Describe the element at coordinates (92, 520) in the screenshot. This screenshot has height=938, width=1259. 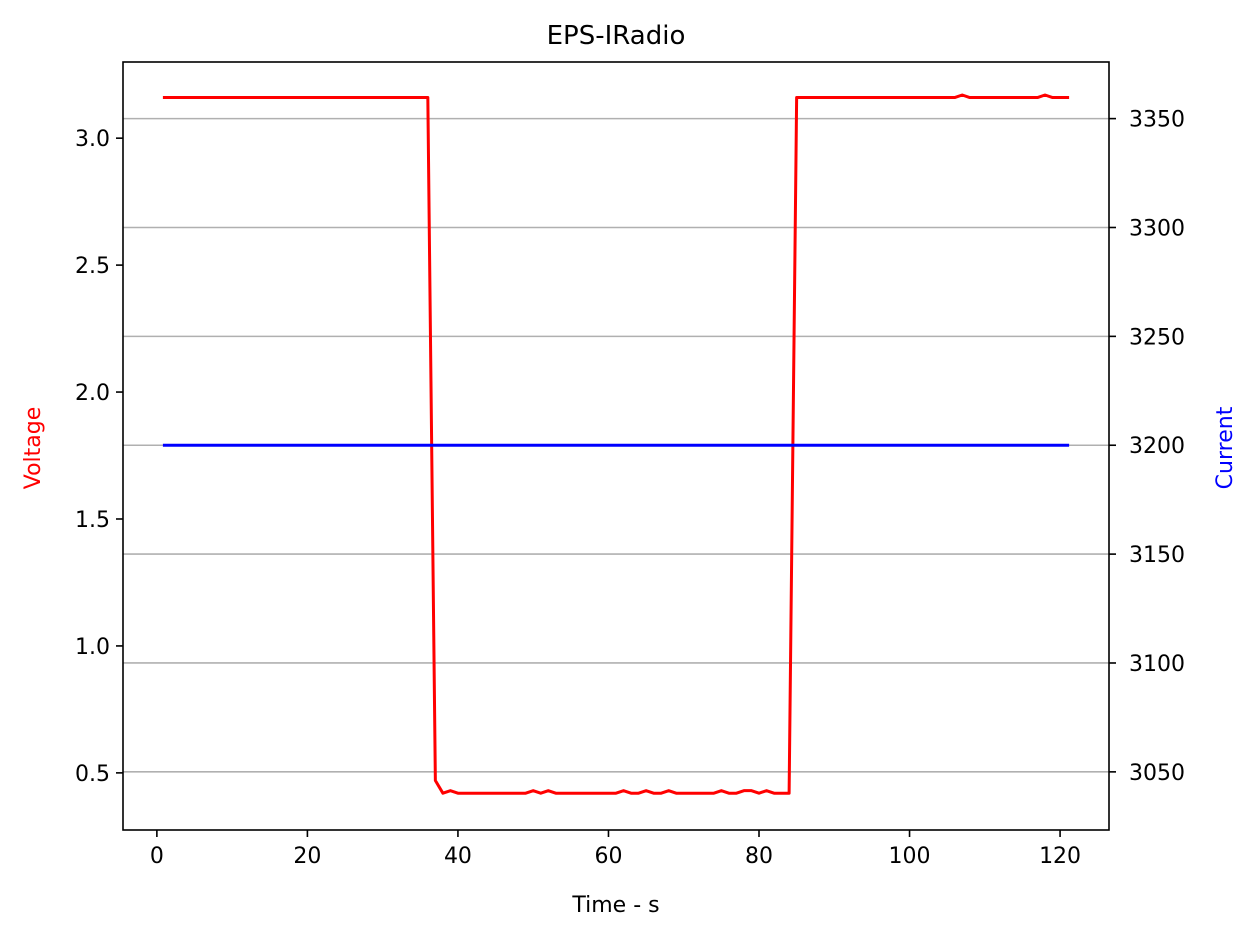
I see `y-left-tick-label: 1.5` at that location.